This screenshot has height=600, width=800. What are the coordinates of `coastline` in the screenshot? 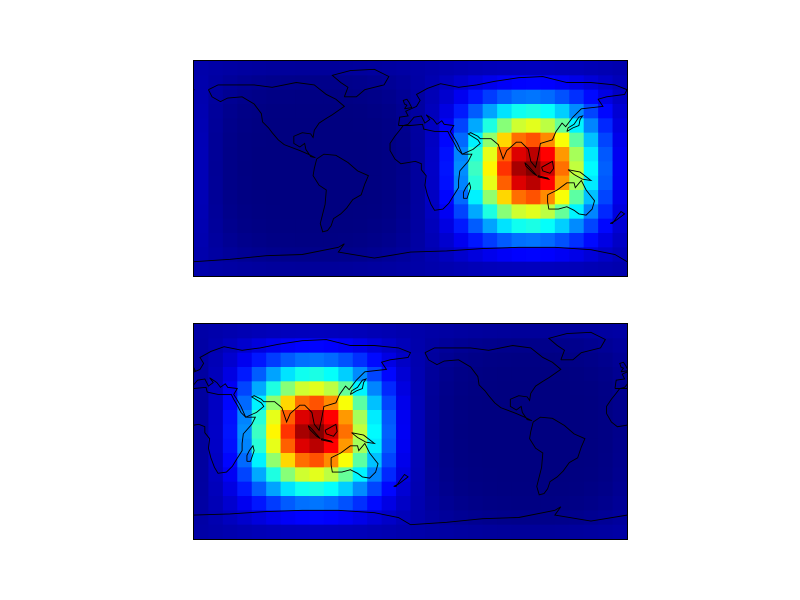 It's located at (276, 120).